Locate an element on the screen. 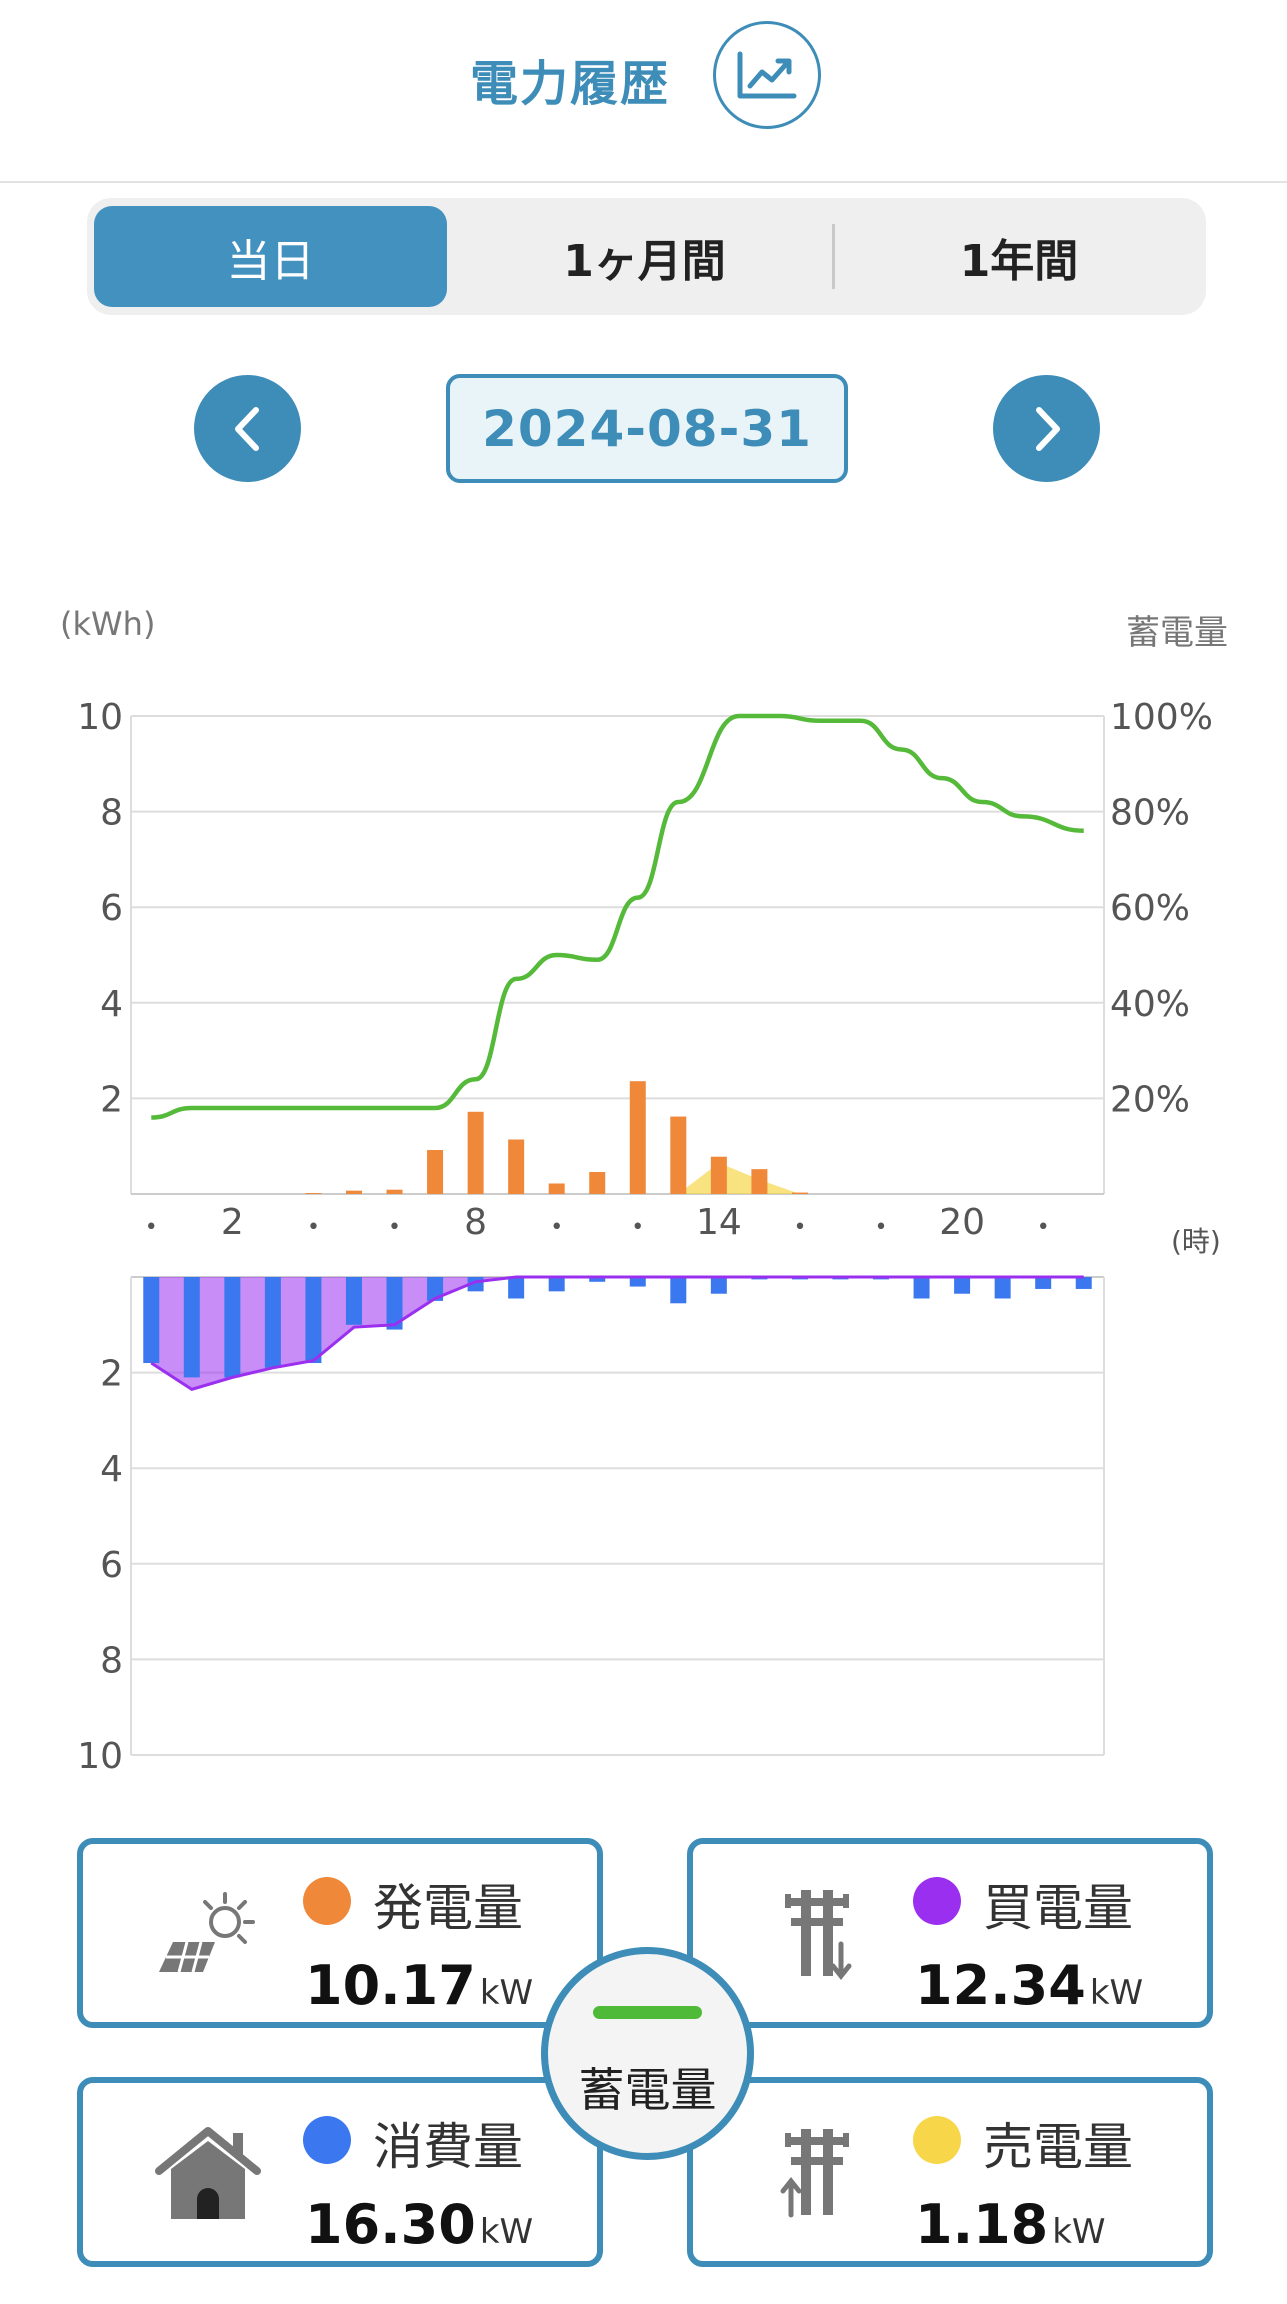 This screenshot has width=1287, height=2304. next-date-button is located at coordinates (1046, 428).